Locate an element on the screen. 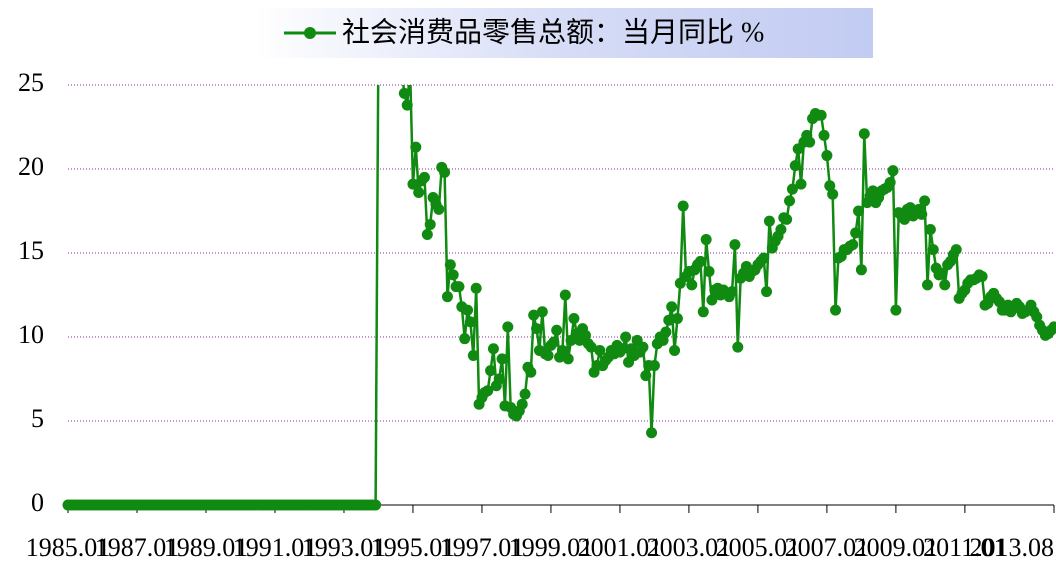 This screenshot has height=566, width=1056. x-tick-label: 2001.01 is located at coordinates (620, 547).